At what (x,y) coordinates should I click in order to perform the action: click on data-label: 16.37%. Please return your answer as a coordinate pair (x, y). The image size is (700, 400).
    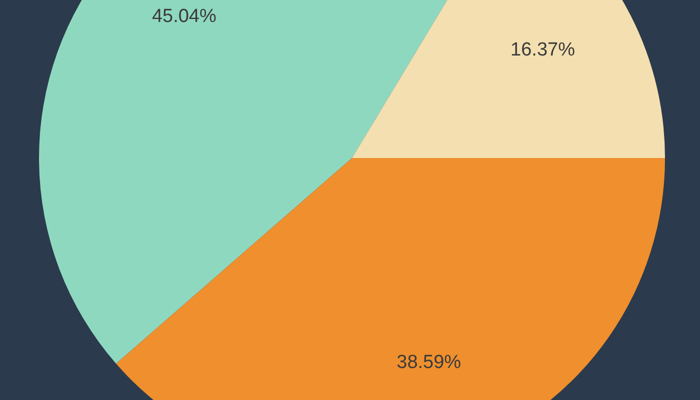
    Looking at the image, I should click on (543, 49).